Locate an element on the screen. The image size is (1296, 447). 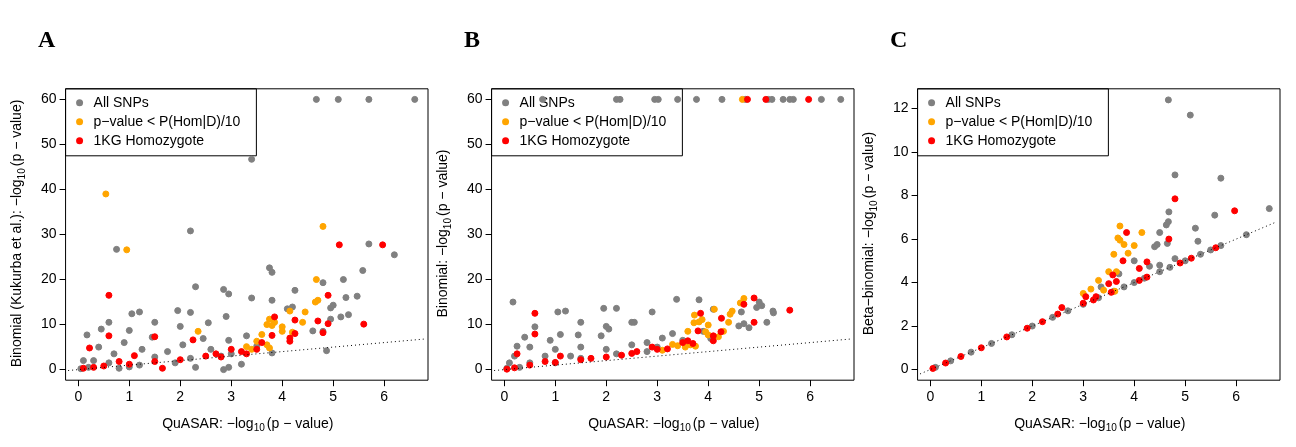
chart-title: C is located at coordinates (899, 38).